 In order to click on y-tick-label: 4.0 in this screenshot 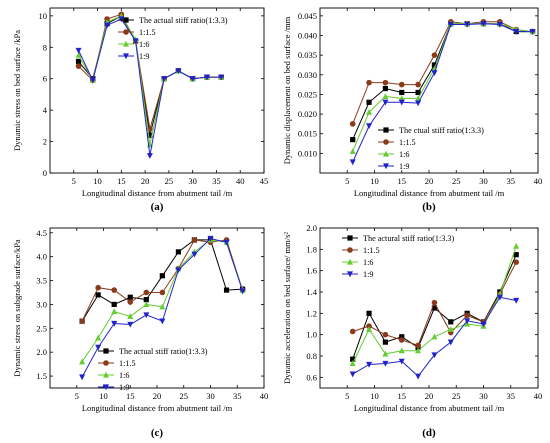, I will do `click(41, 257)`.